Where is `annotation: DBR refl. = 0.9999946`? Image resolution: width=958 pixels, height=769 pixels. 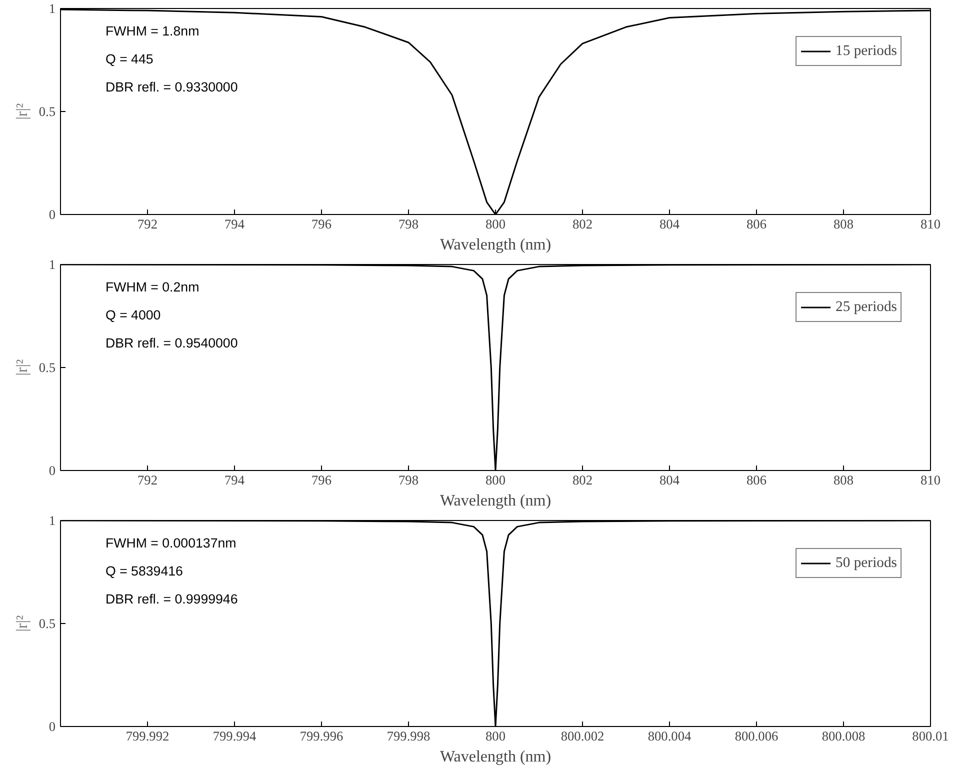
annotation: DBR refl. = 0.9999946 is located at coordinates (172, 599).